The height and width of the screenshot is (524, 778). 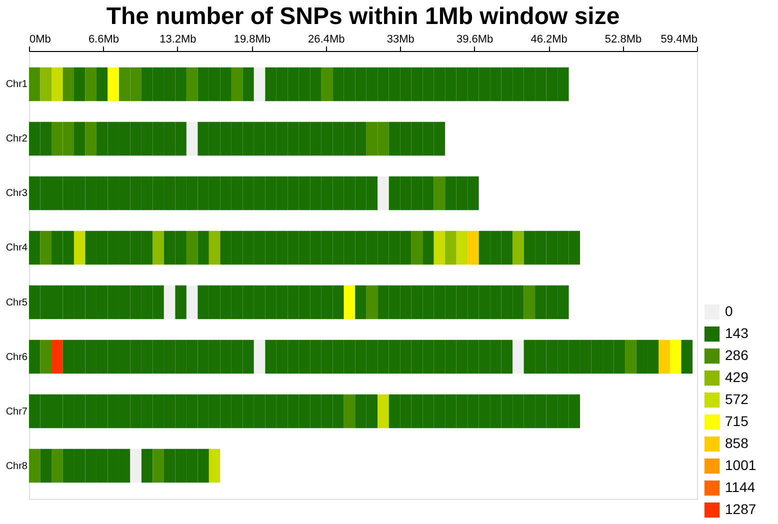 I want to click on color-bar-label: 0, so click(x=729, y=311).